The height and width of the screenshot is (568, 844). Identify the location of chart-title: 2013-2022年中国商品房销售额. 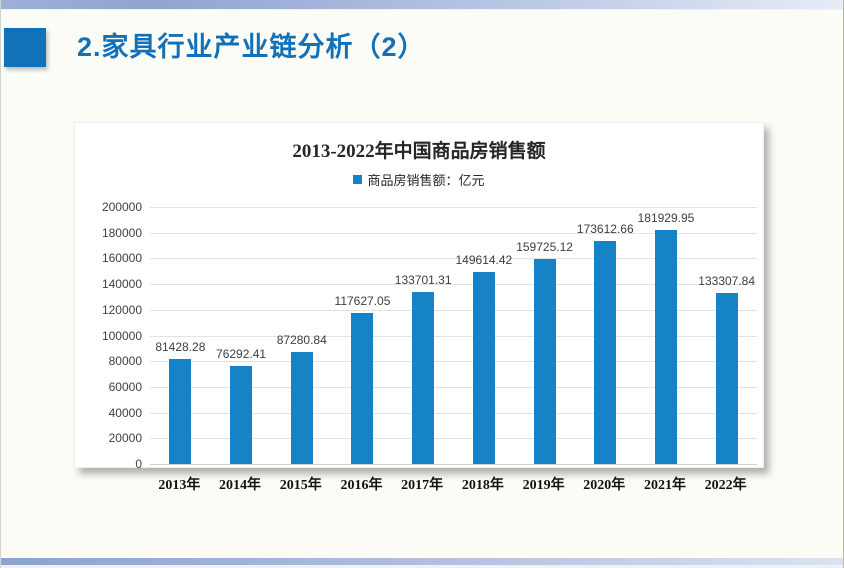
(419, 151).